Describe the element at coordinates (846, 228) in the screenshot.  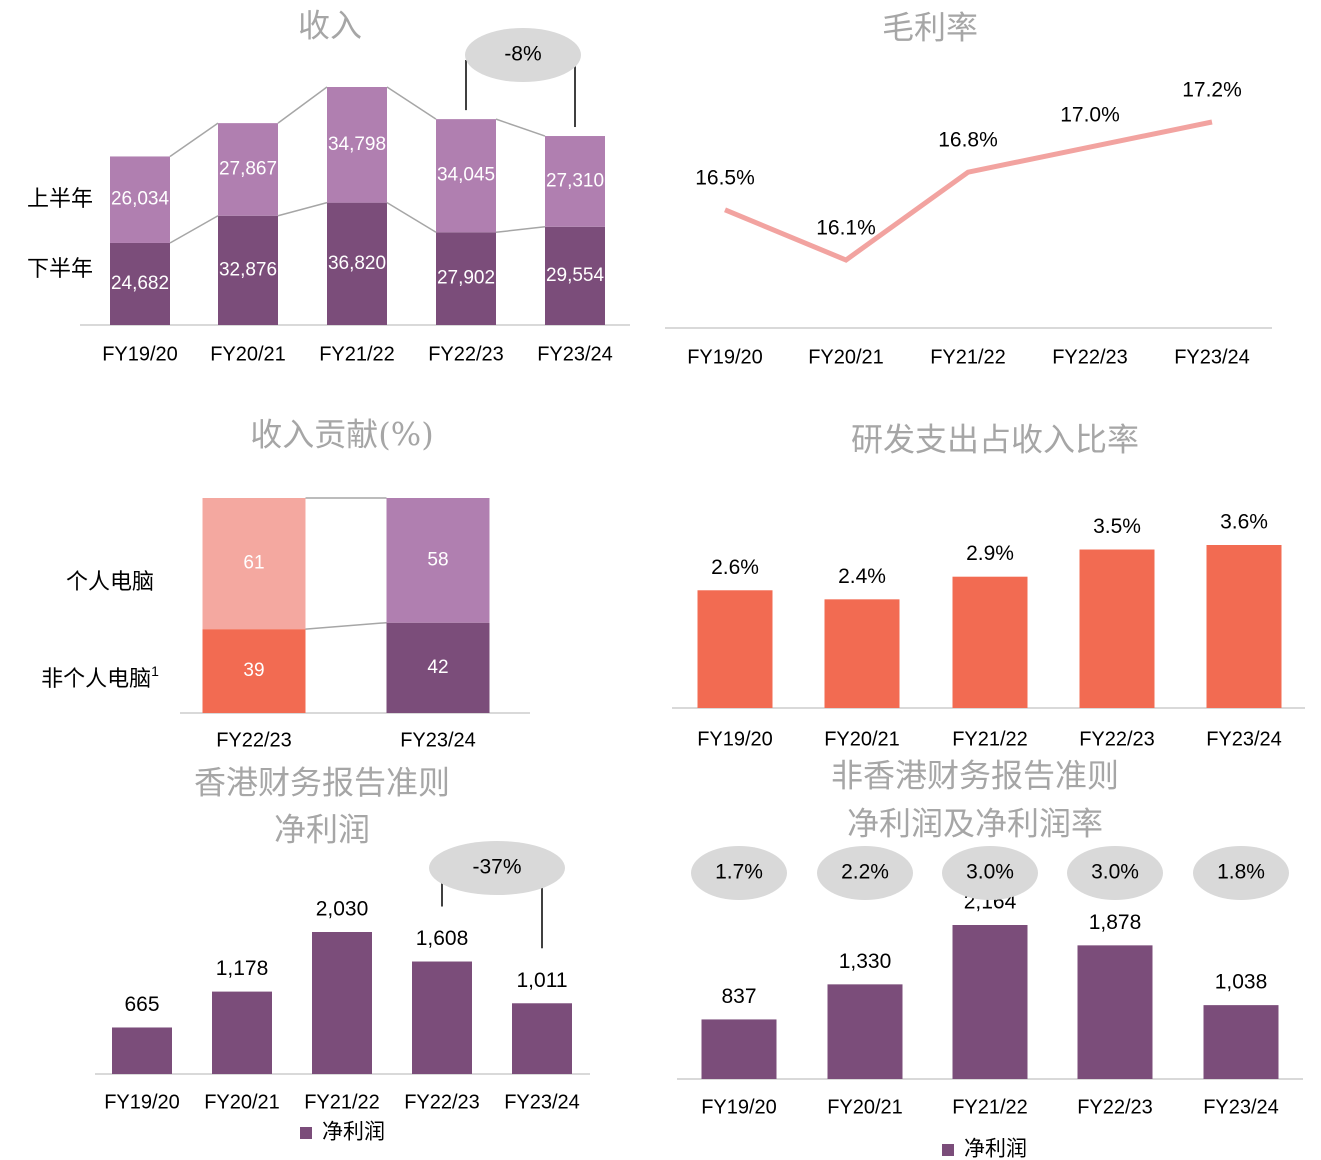
I see `value-label: 16.1%` at that location.